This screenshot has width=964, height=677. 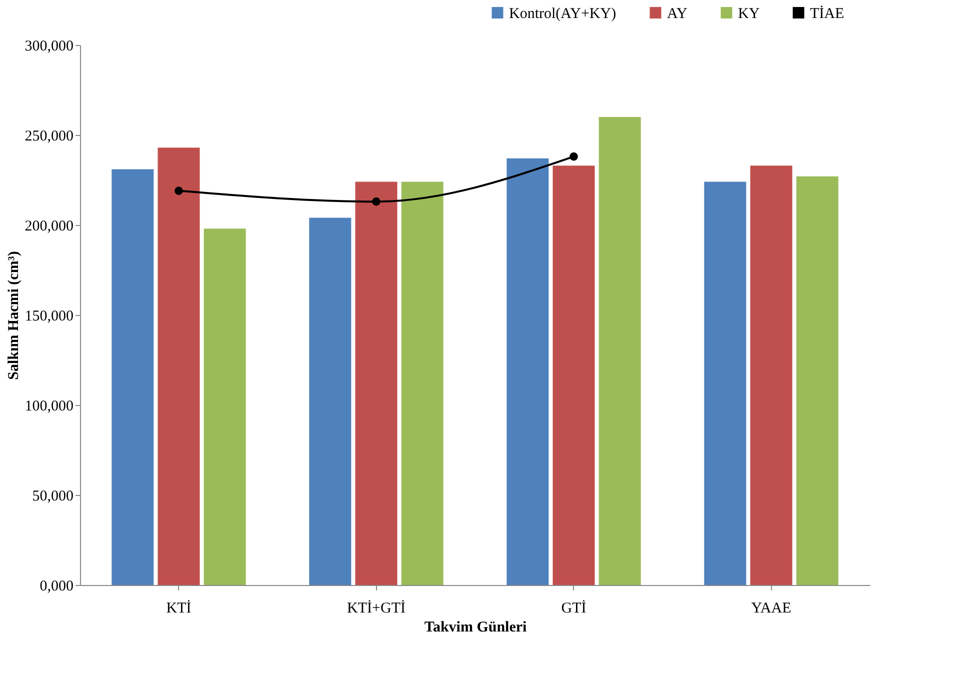 I want to click on x-tick-label: KTİ+GTİ, so click(x=376, y=608).